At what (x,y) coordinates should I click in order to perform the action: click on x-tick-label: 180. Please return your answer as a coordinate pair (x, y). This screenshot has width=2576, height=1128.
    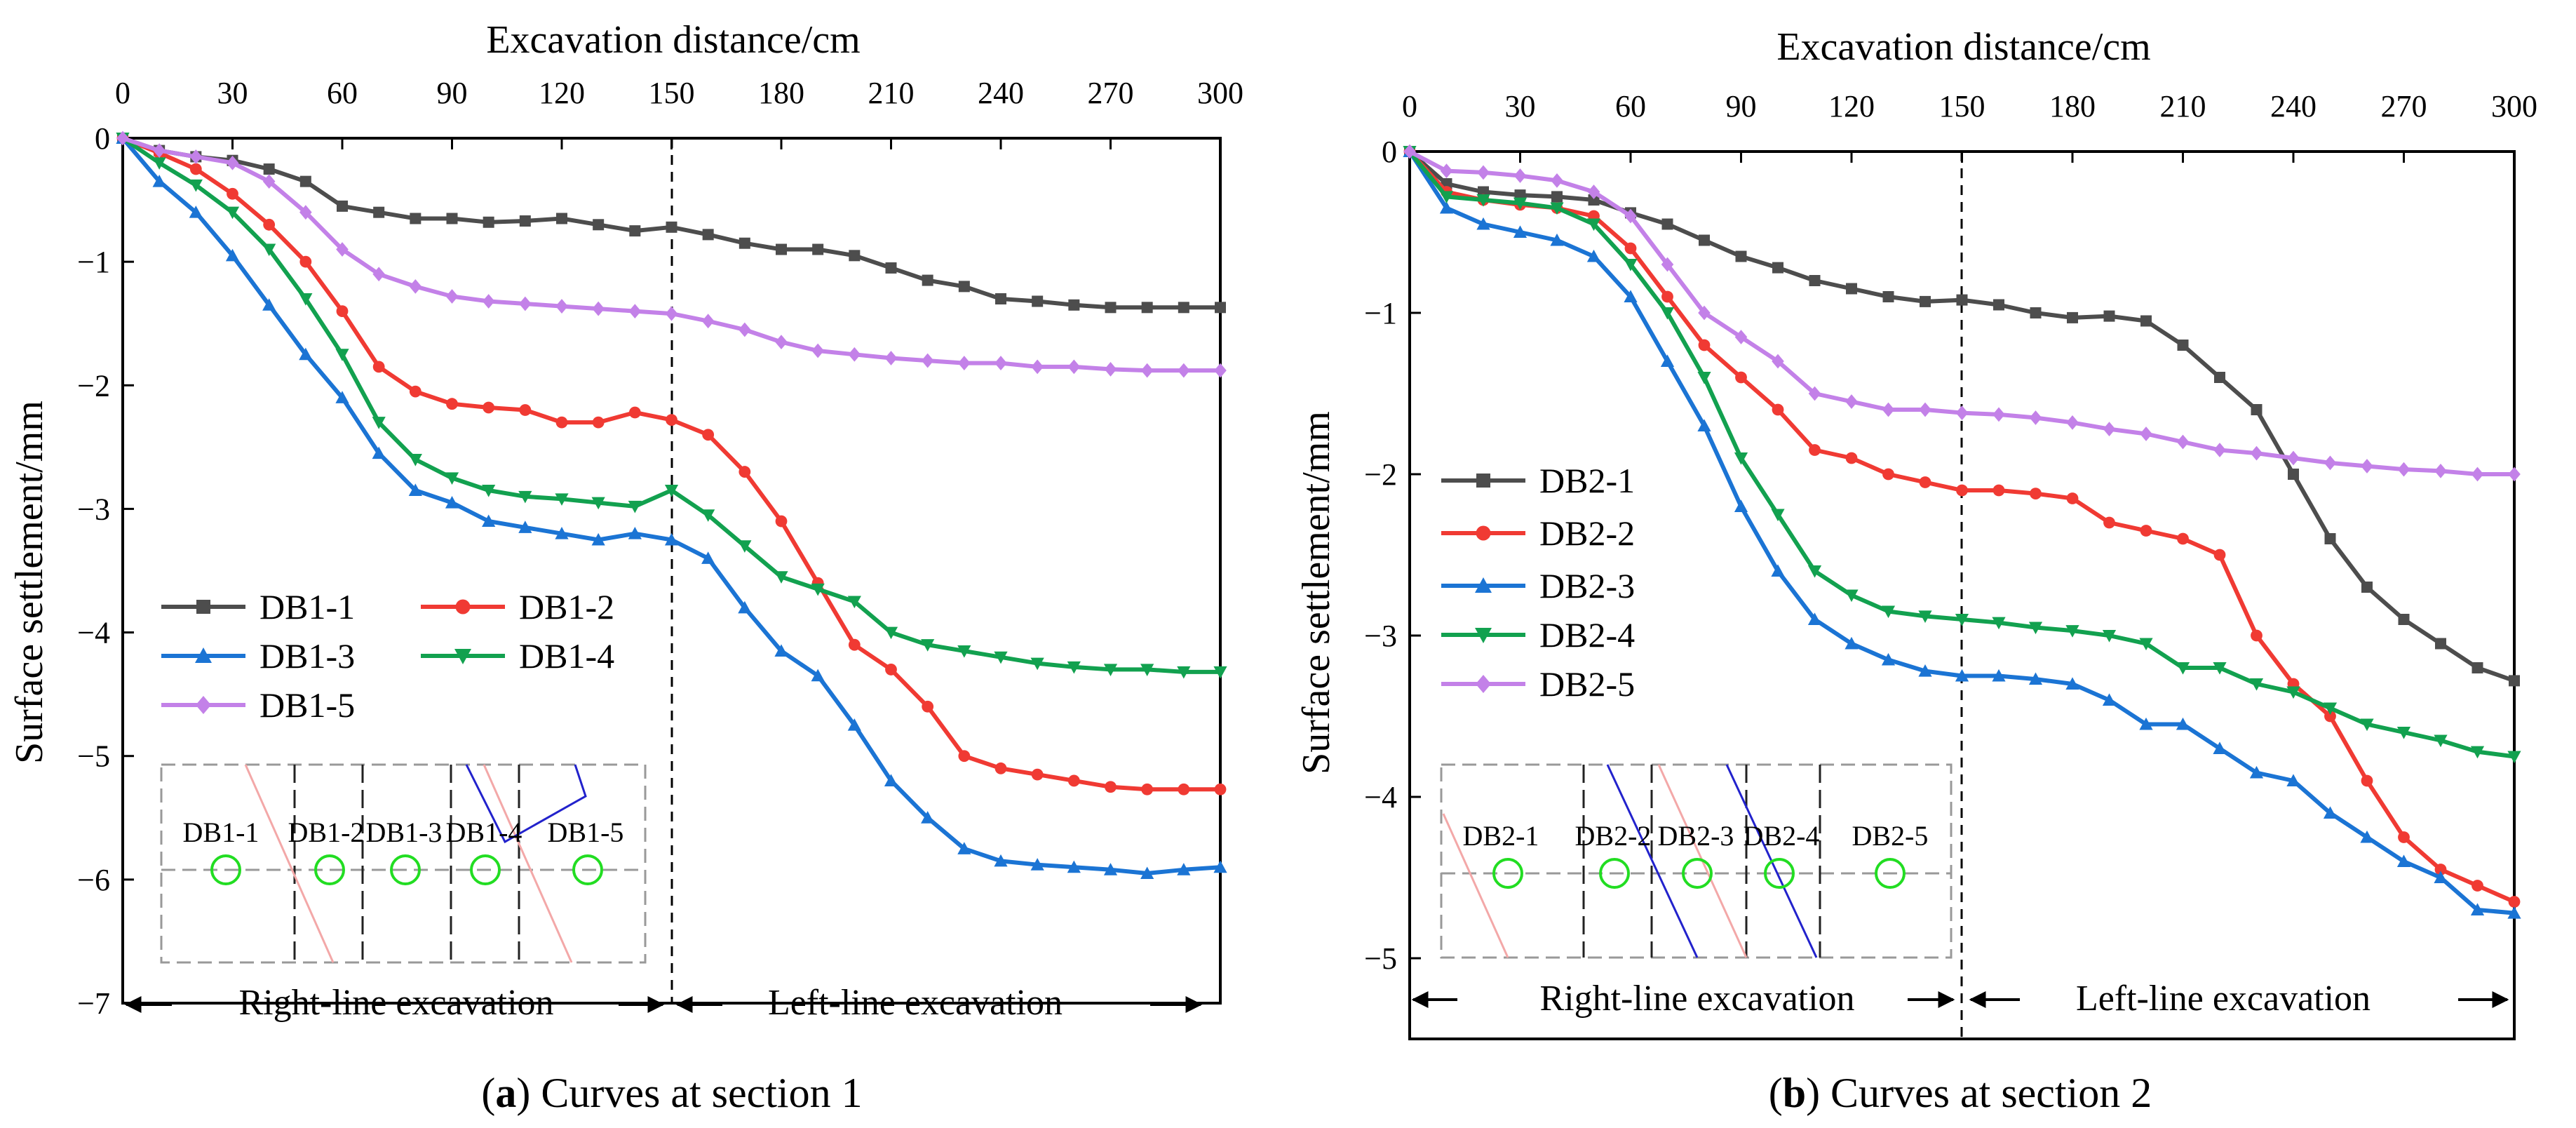
    Looking at the image, I should click on (781, 93).